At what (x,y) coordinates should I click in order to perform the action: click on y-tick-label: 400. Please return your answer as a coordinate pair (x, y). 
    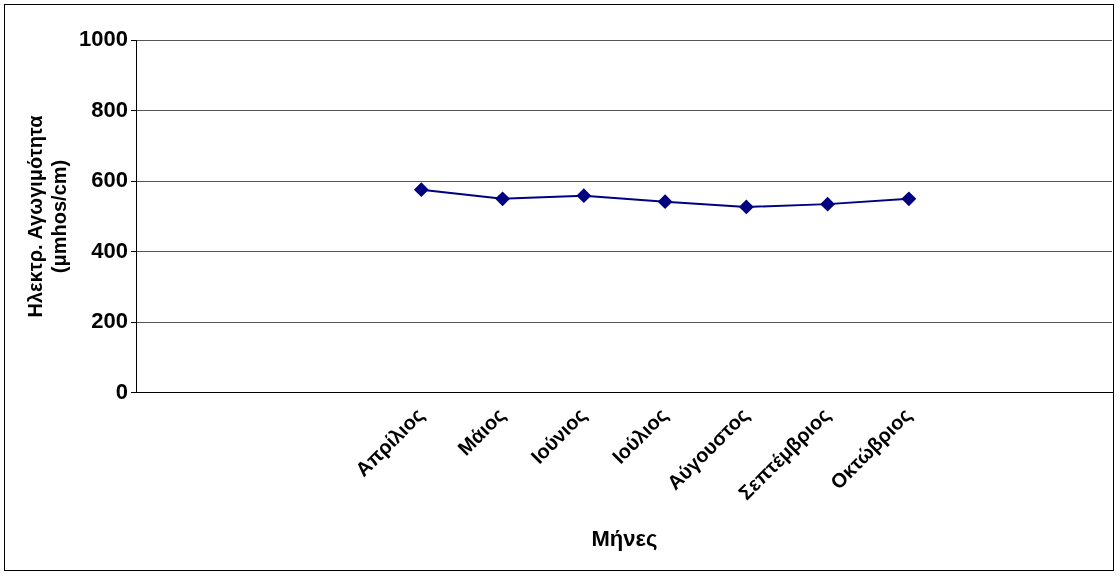
    Looking at the image, I should click on (109, 250).